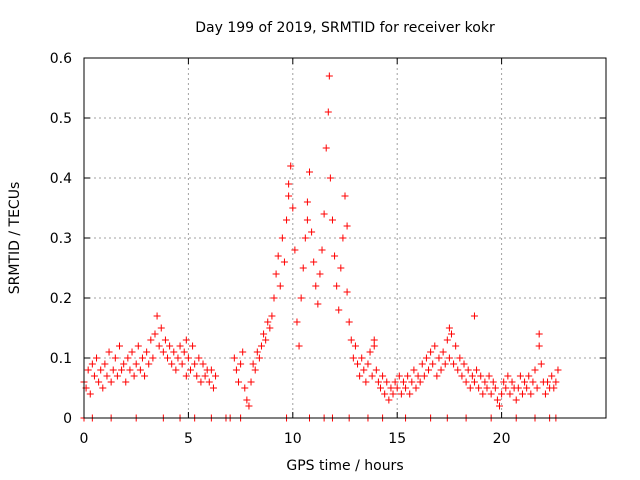 The height and width of the screenshot is (480, 640). I want to click on y-tick-label: 0.5, so click(61, 119).